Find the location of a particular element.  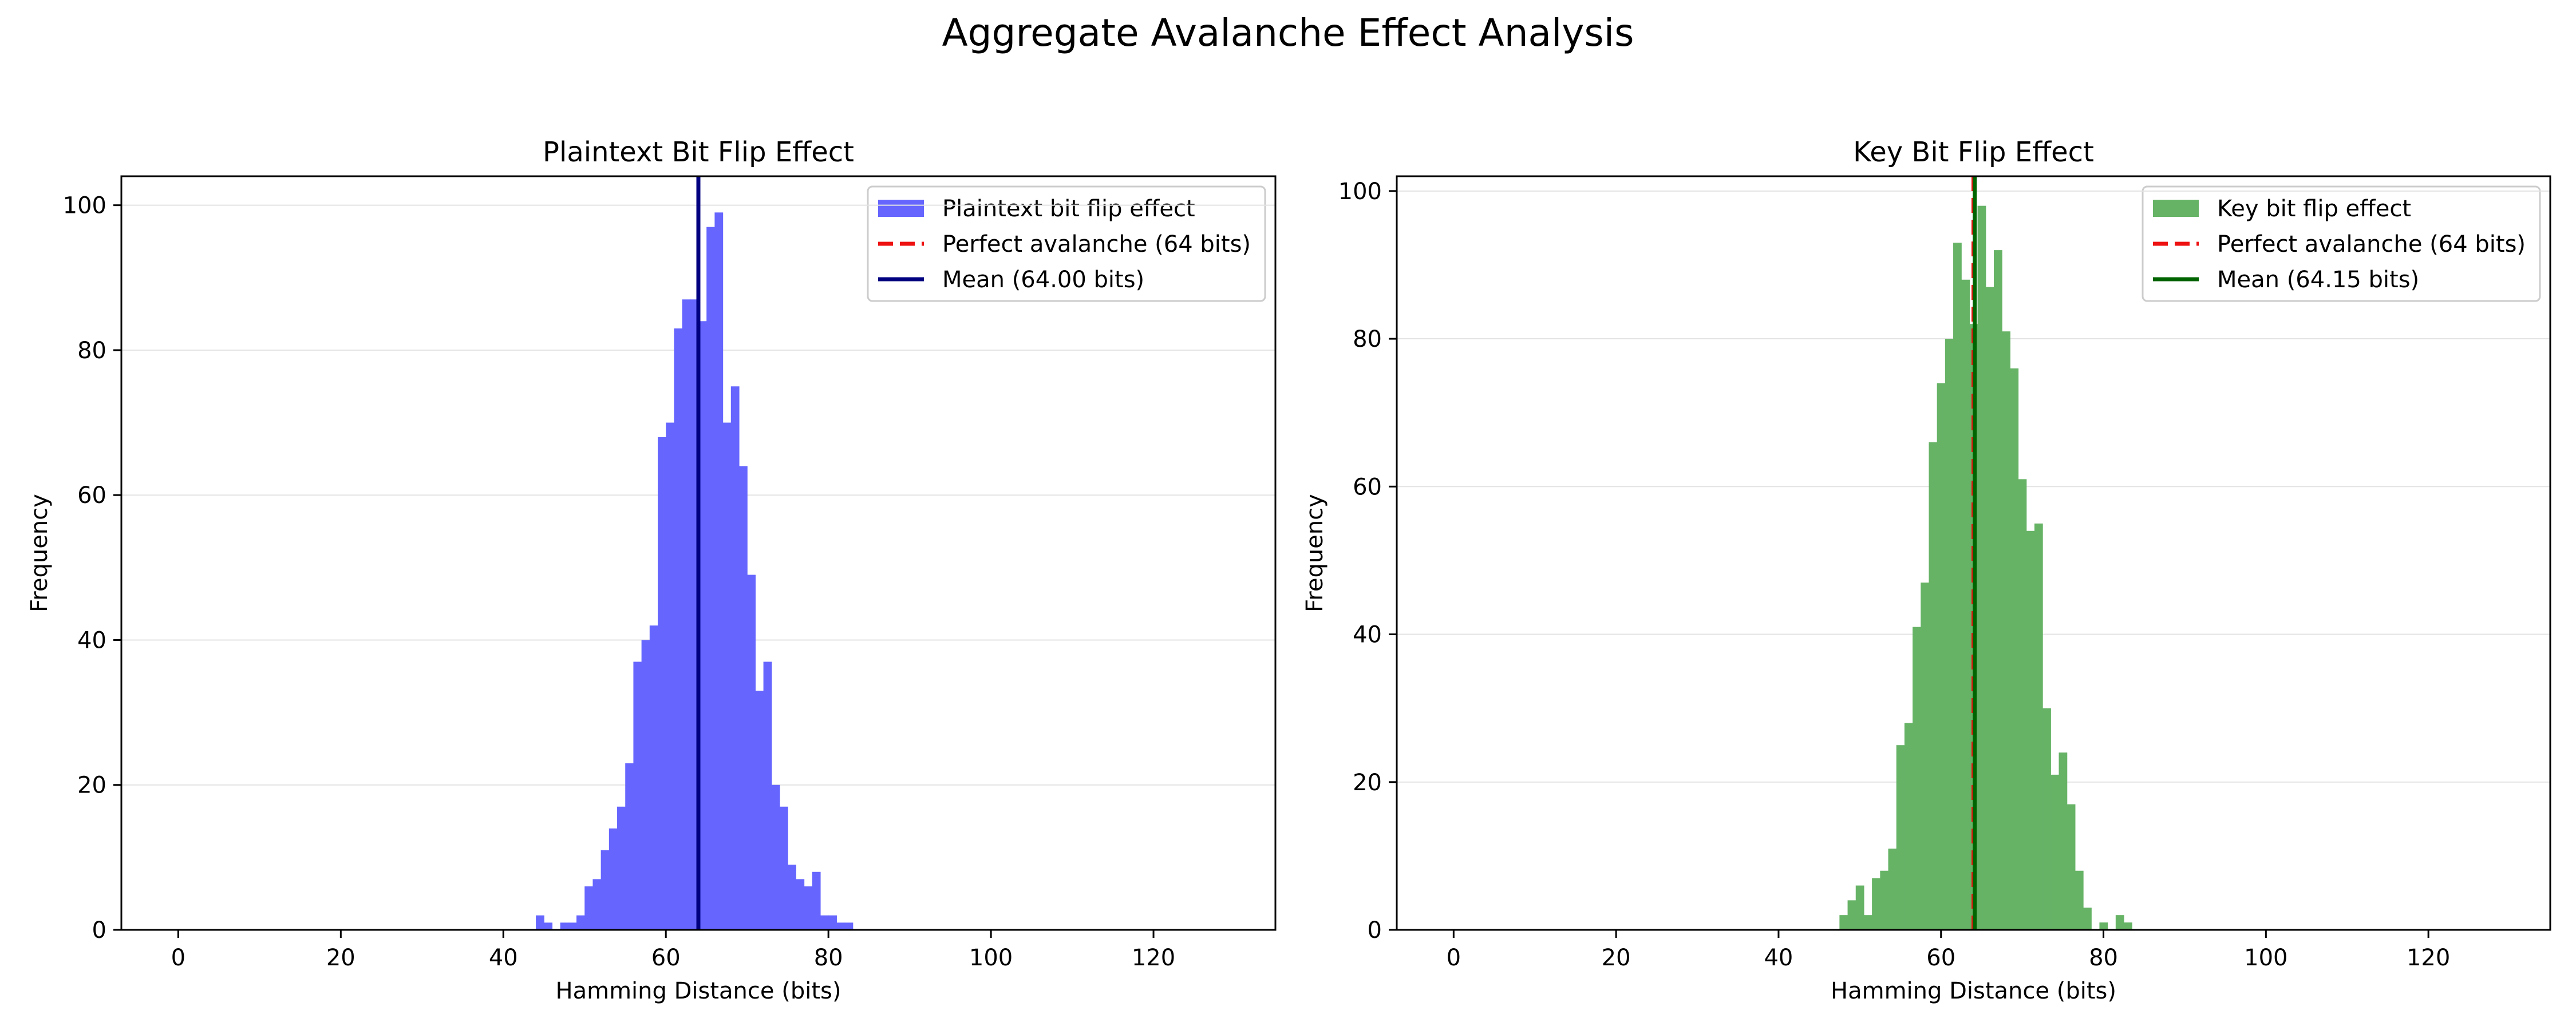

legend-entry-label: Plaintext bit flip effect is located at coordinates (1068, 209).